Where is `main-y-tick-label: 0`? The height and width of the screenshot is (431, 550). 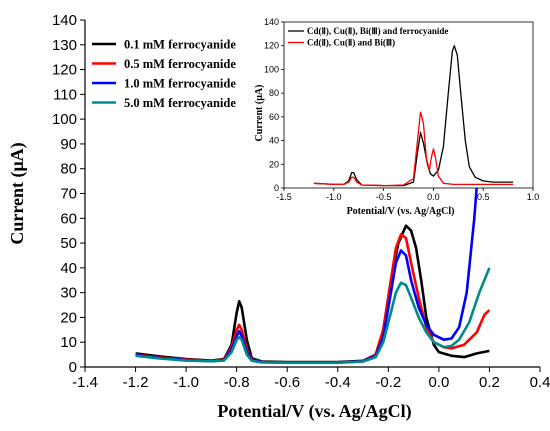 main-y-tick-label: 0 is located at coordinates (73, 367).